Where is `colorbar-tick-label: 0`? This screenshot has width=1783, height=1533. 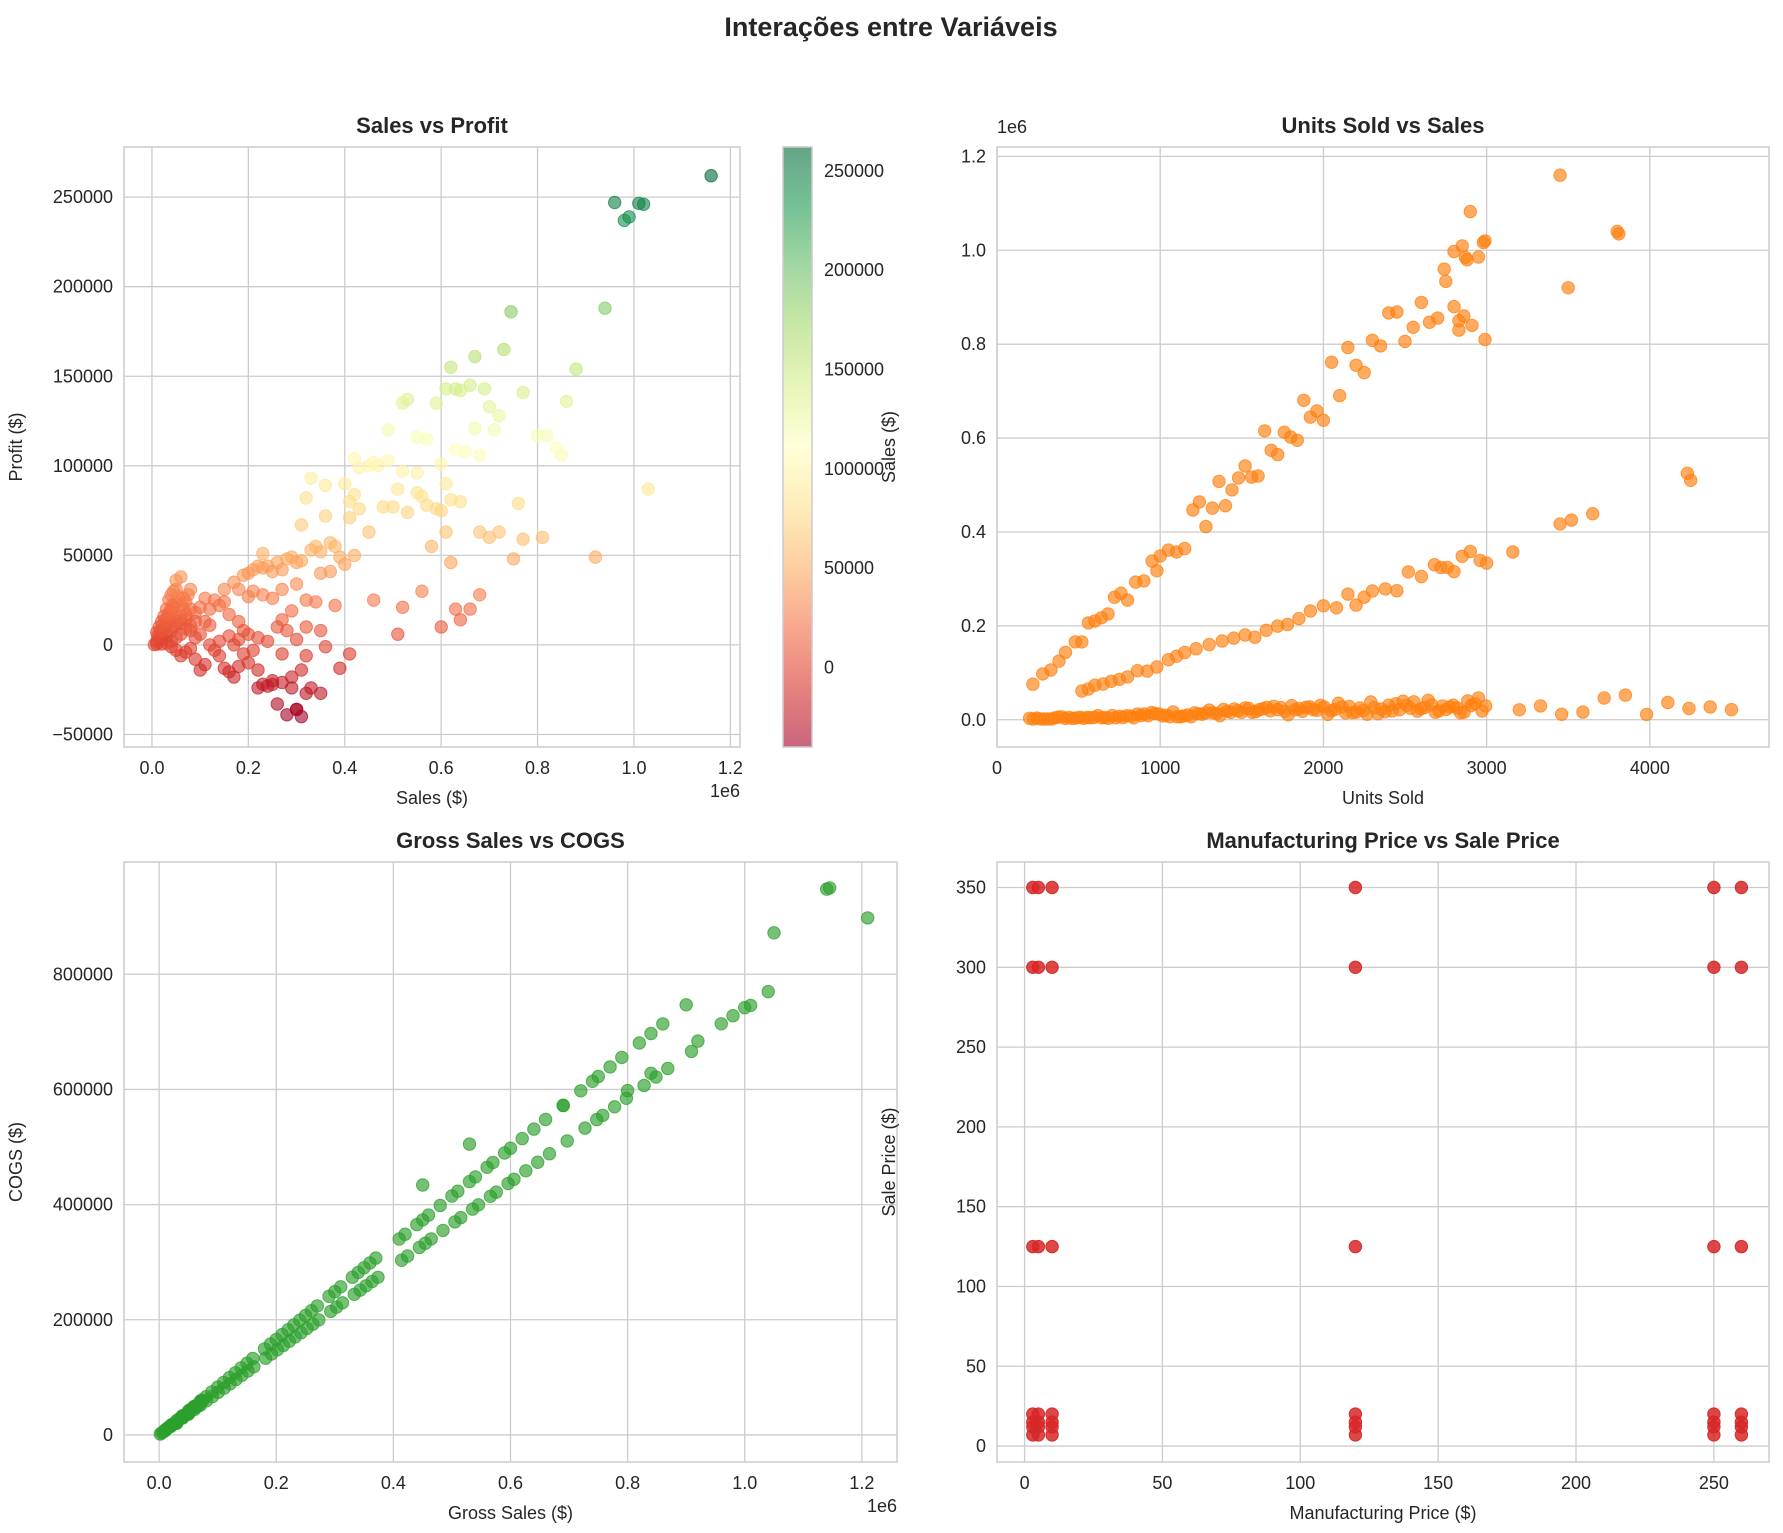
colorbar-tick-label: 0 is located at coordinates (829, 668).